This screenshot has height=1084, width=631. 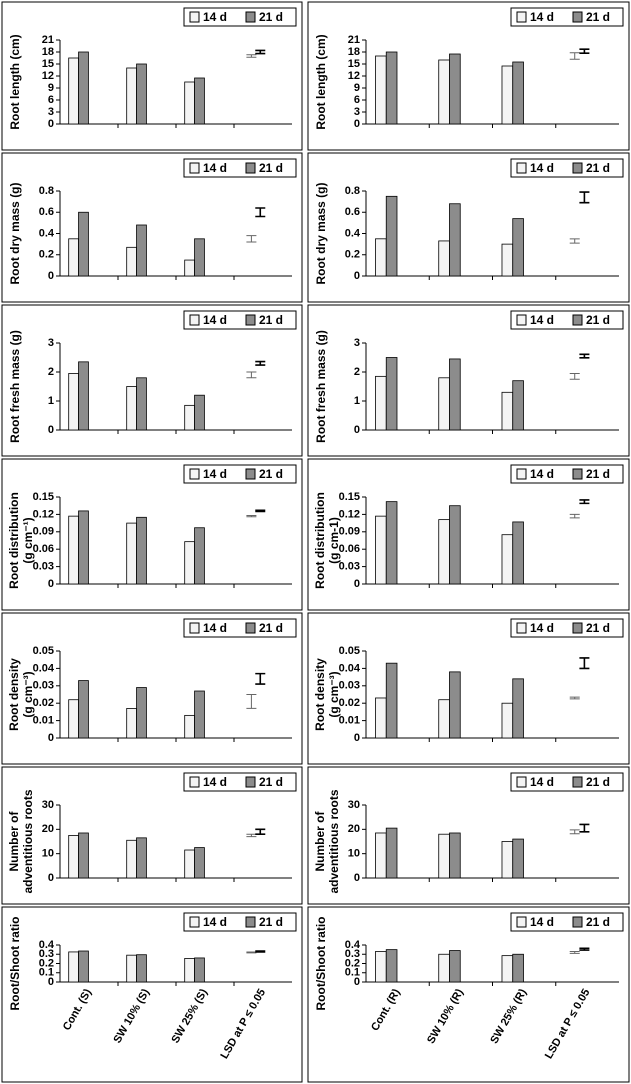 What do you see at coordinates (46, 255) in the screenshot?
I see `y-tick-label: 0.2` at bounding box center [46, 255].